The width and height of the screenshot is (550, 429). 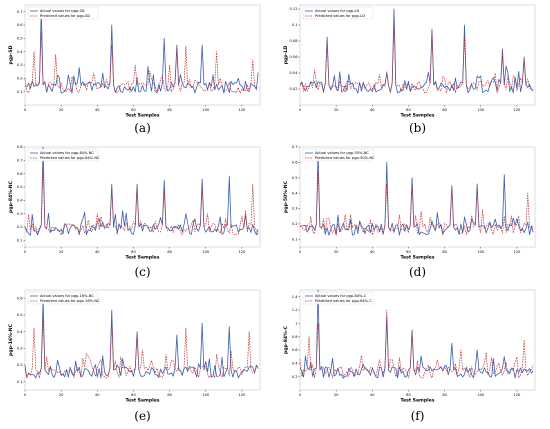 What do you see at coordinates (70, 158) in the screenshot?
I see `legend-entry: Predicted values for pgp-84%-NC` at bounding box center [70, 158].